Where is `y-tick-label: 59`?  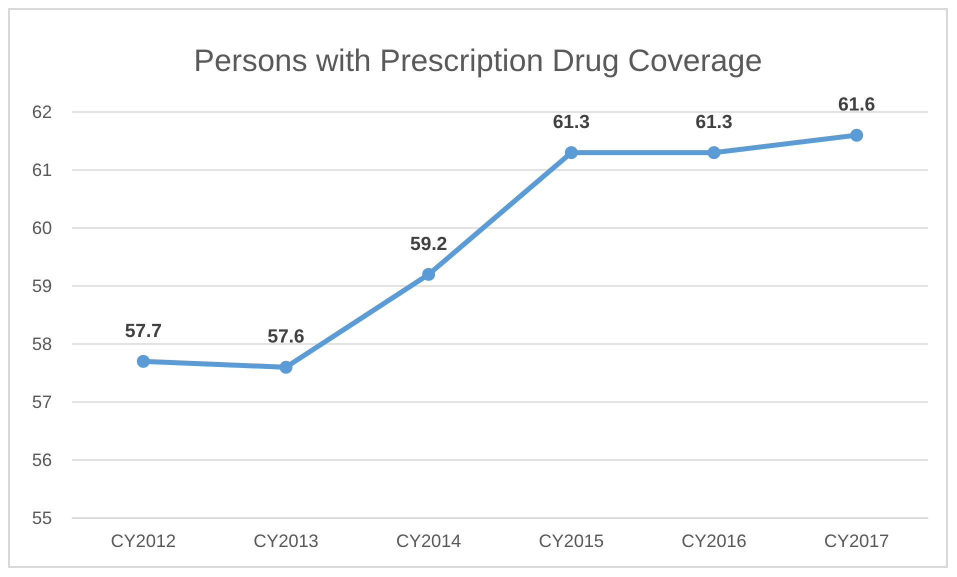 y-tick-label: 59 is located at coordinates (42, 286).